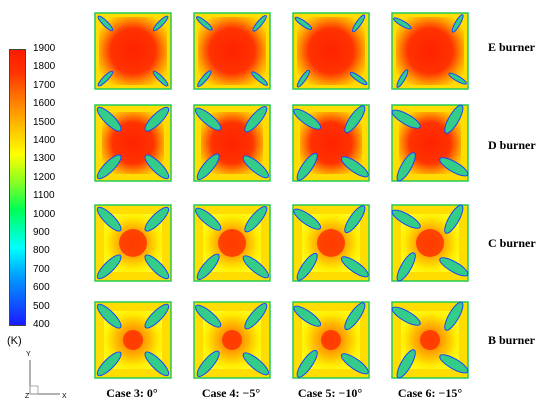  I want to click on colorbar-tick-label: 700, so click(41, 269).